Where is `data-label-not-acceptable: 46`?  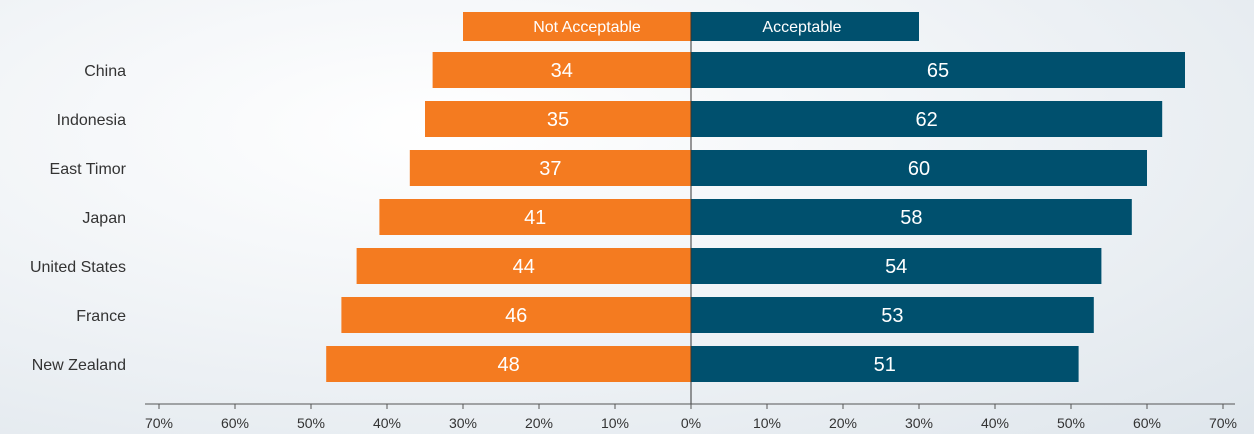 data-label-not-acceptable: 46 is located at coordinates (516, 316).